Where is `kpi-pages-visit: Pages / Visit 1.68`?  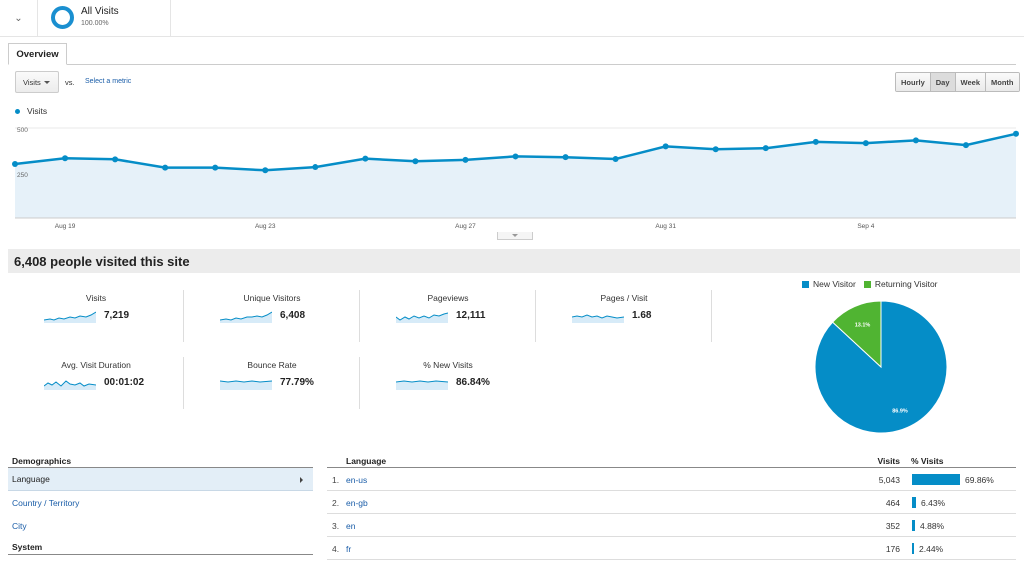 kpi-pages-visit: Pages / Visit 1.68 is located at coordinates (624, 316).